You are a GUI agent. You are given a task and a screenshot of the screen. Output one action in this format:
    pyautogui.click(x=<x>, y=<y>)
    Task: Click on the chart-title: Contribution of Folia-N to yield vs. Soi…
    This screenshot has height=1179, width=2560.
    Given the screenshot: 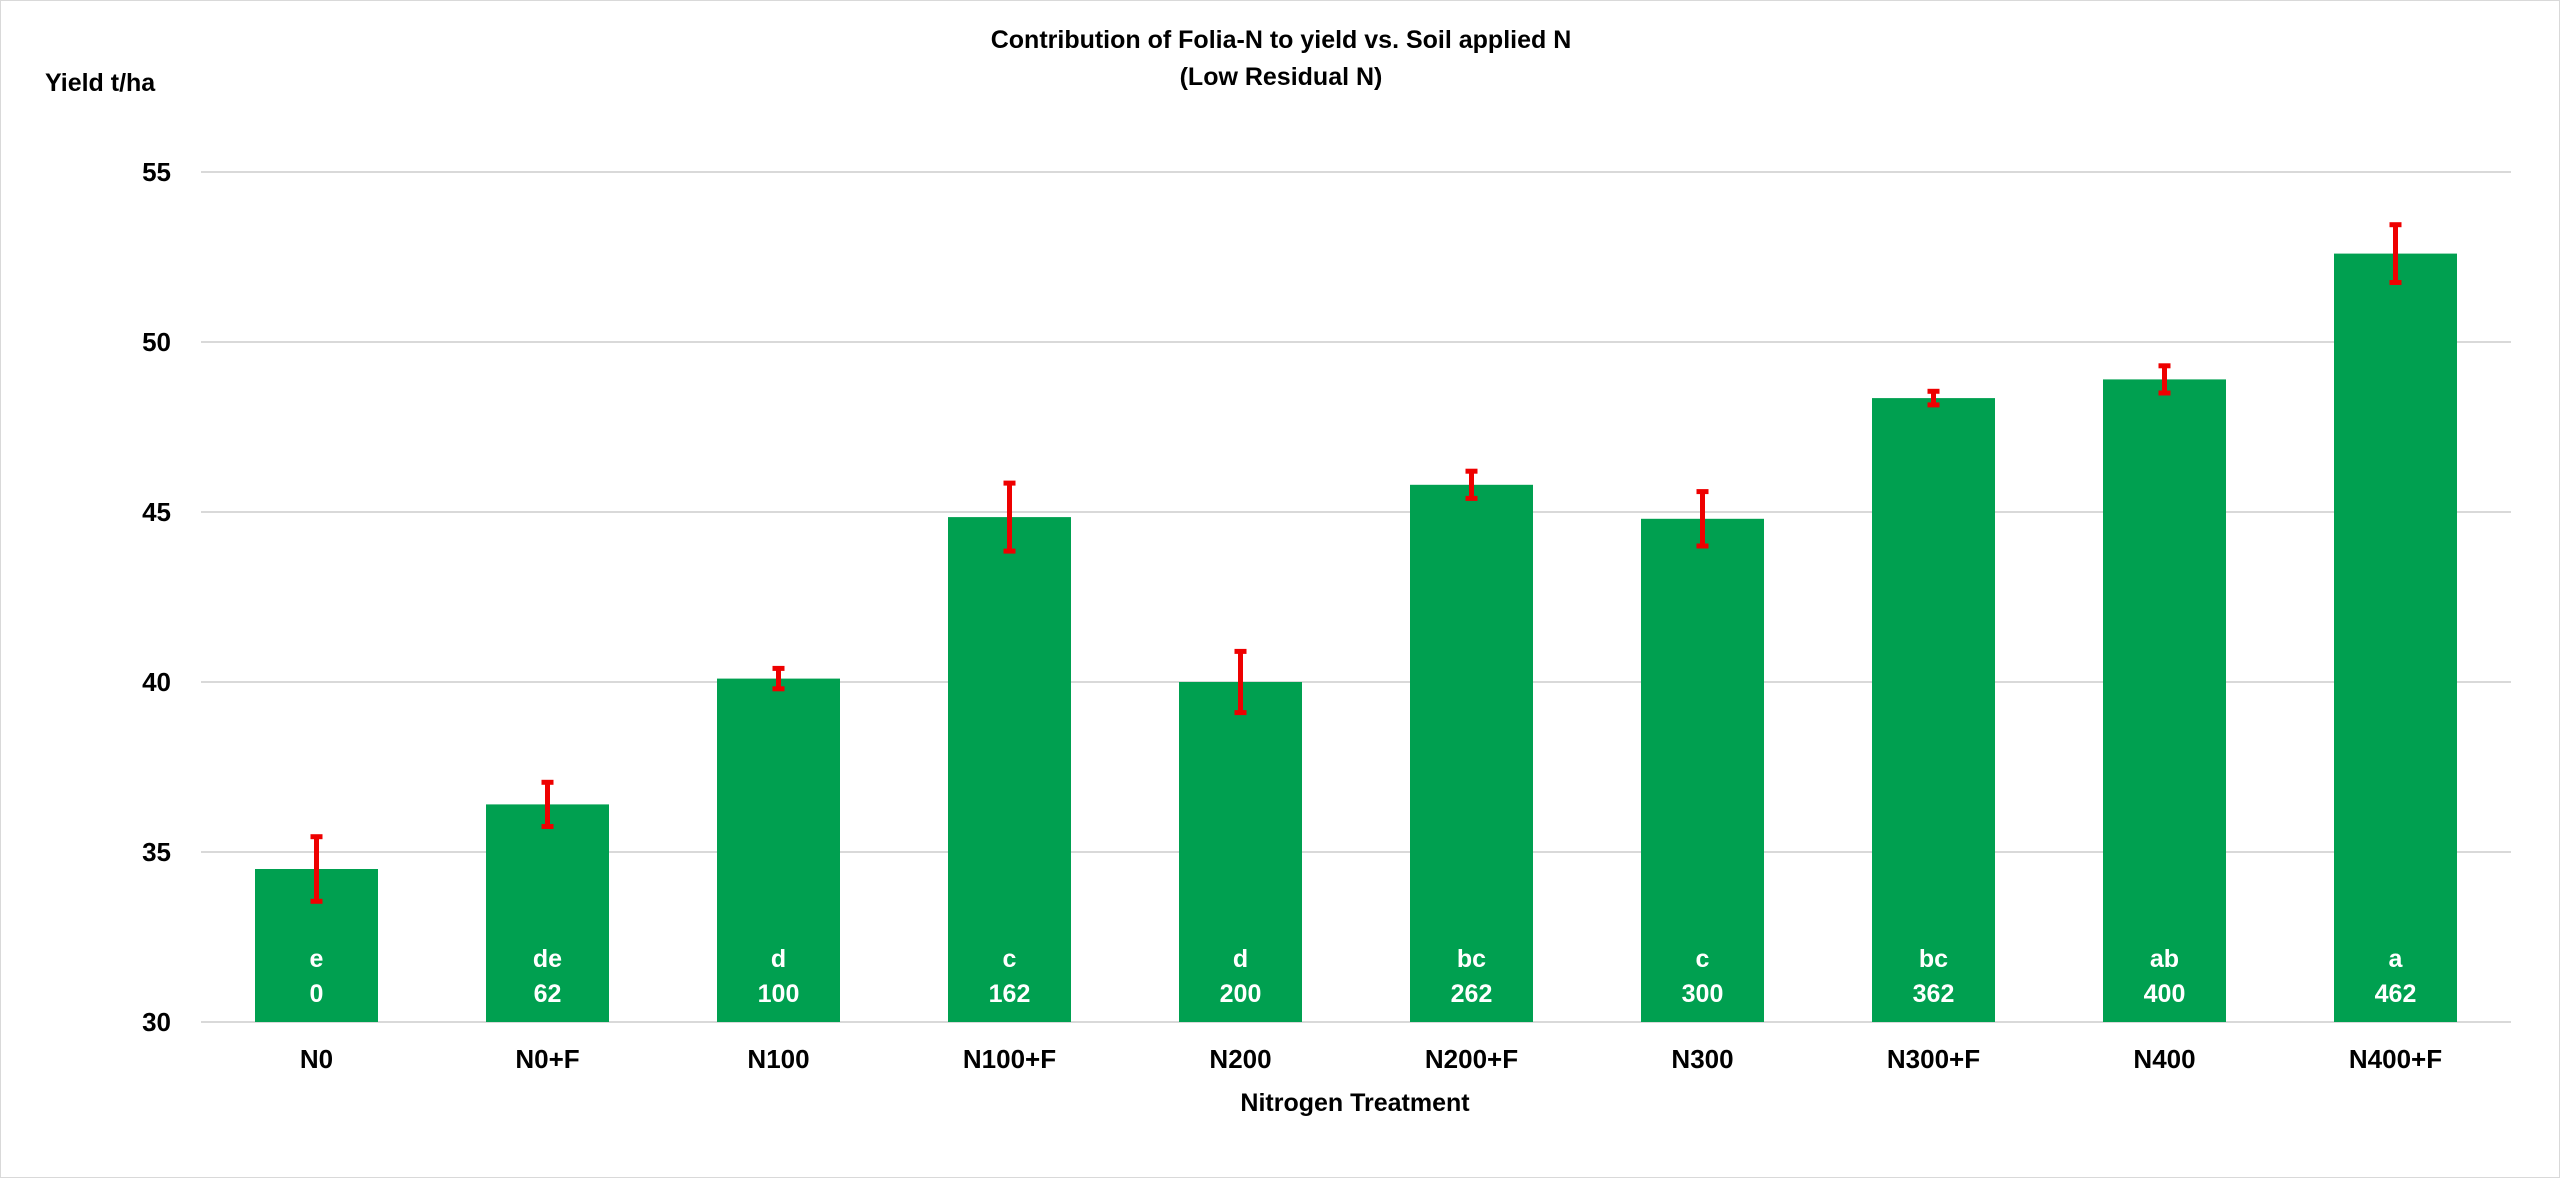 What is the action you would take?
    pyautogui.click(x=1281, y=40)
    